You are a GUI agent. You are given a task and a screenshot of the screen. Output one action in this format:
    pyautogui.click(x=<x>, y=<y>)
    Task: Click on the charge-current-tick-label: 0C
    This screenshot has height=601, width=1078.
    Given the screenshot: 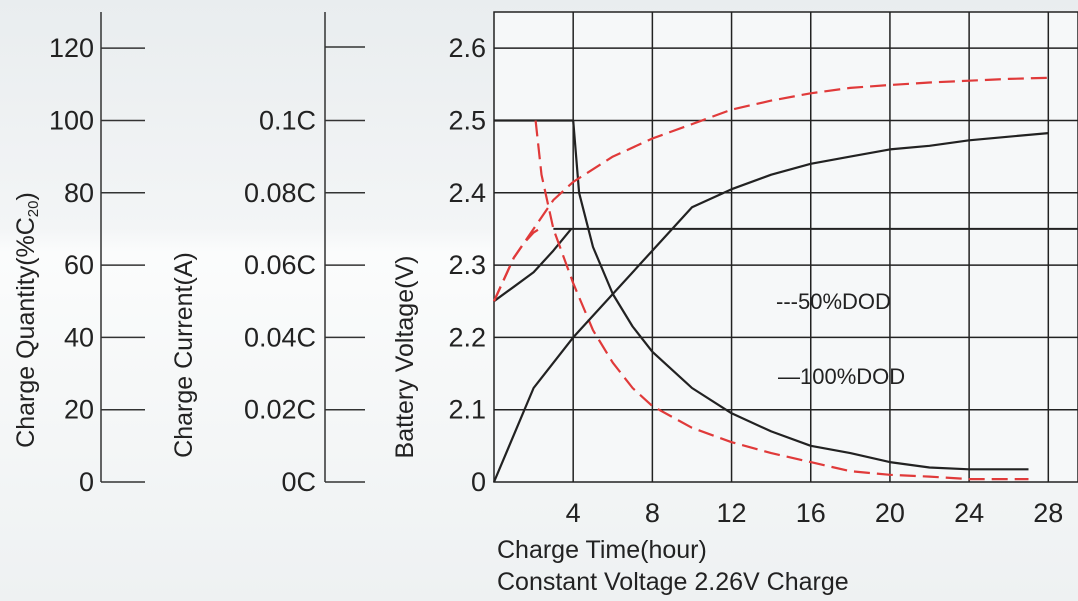 What is the action you would take?
    pyautogui.click(x=298, y=482)
    